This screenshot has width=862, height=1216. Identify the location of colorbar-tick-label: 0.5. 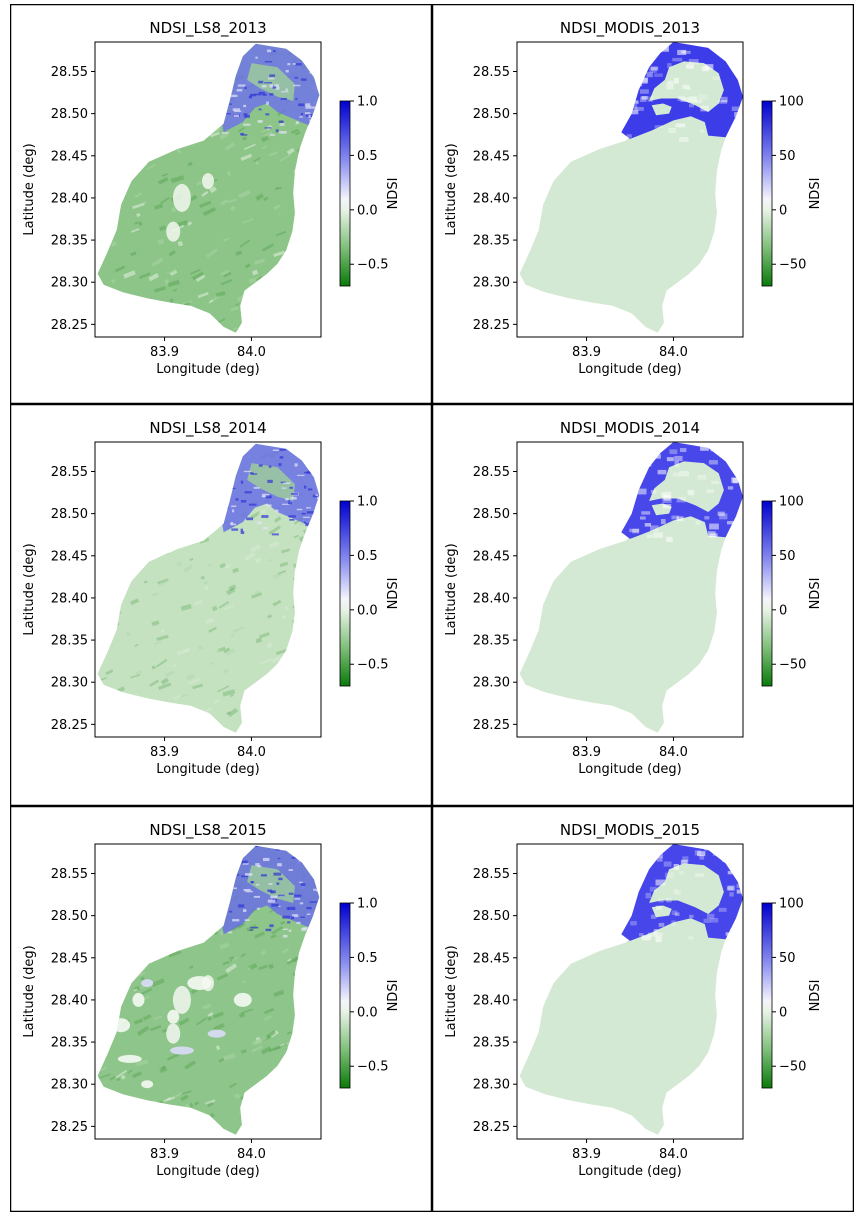
(367, 958).